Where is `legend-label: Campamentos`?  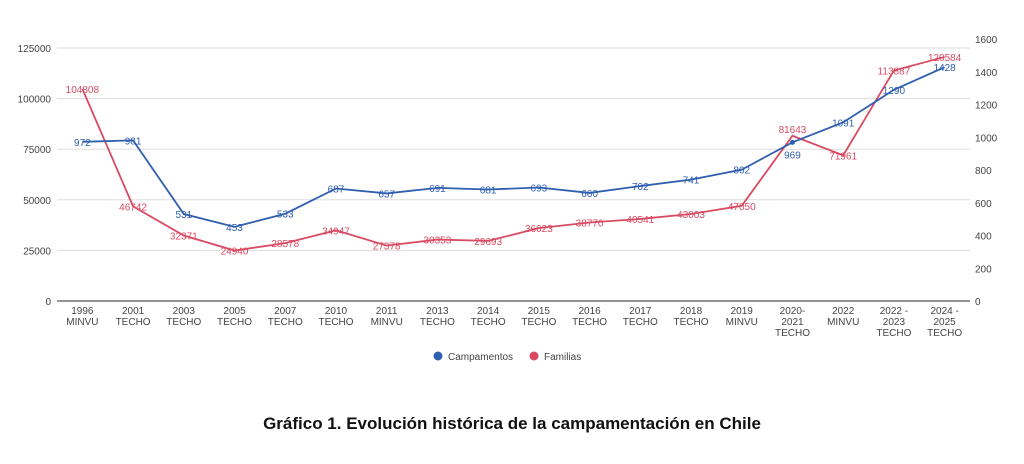 legend-label: Campamentos is located at coordinates (480, 357).